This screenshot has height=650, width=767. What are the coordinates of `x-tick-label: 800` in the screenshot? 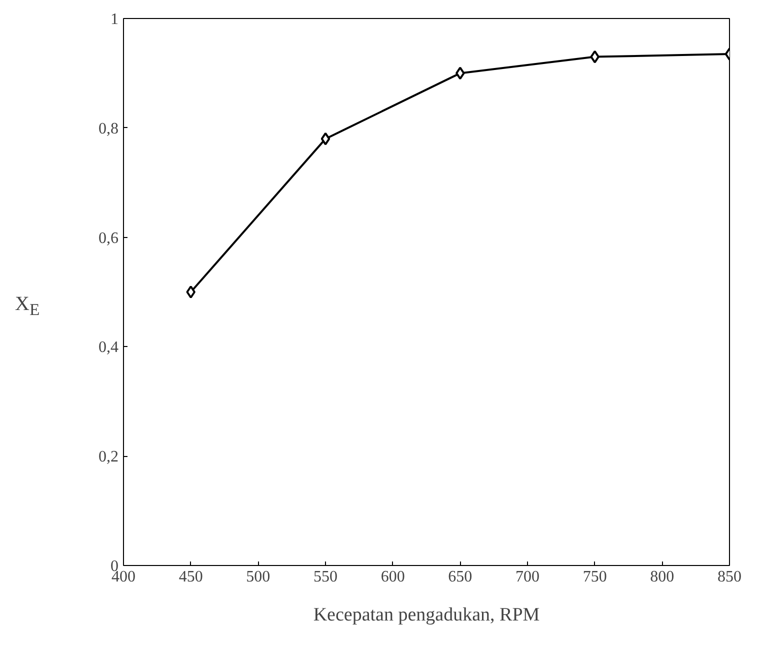 It's located at (662, 577).